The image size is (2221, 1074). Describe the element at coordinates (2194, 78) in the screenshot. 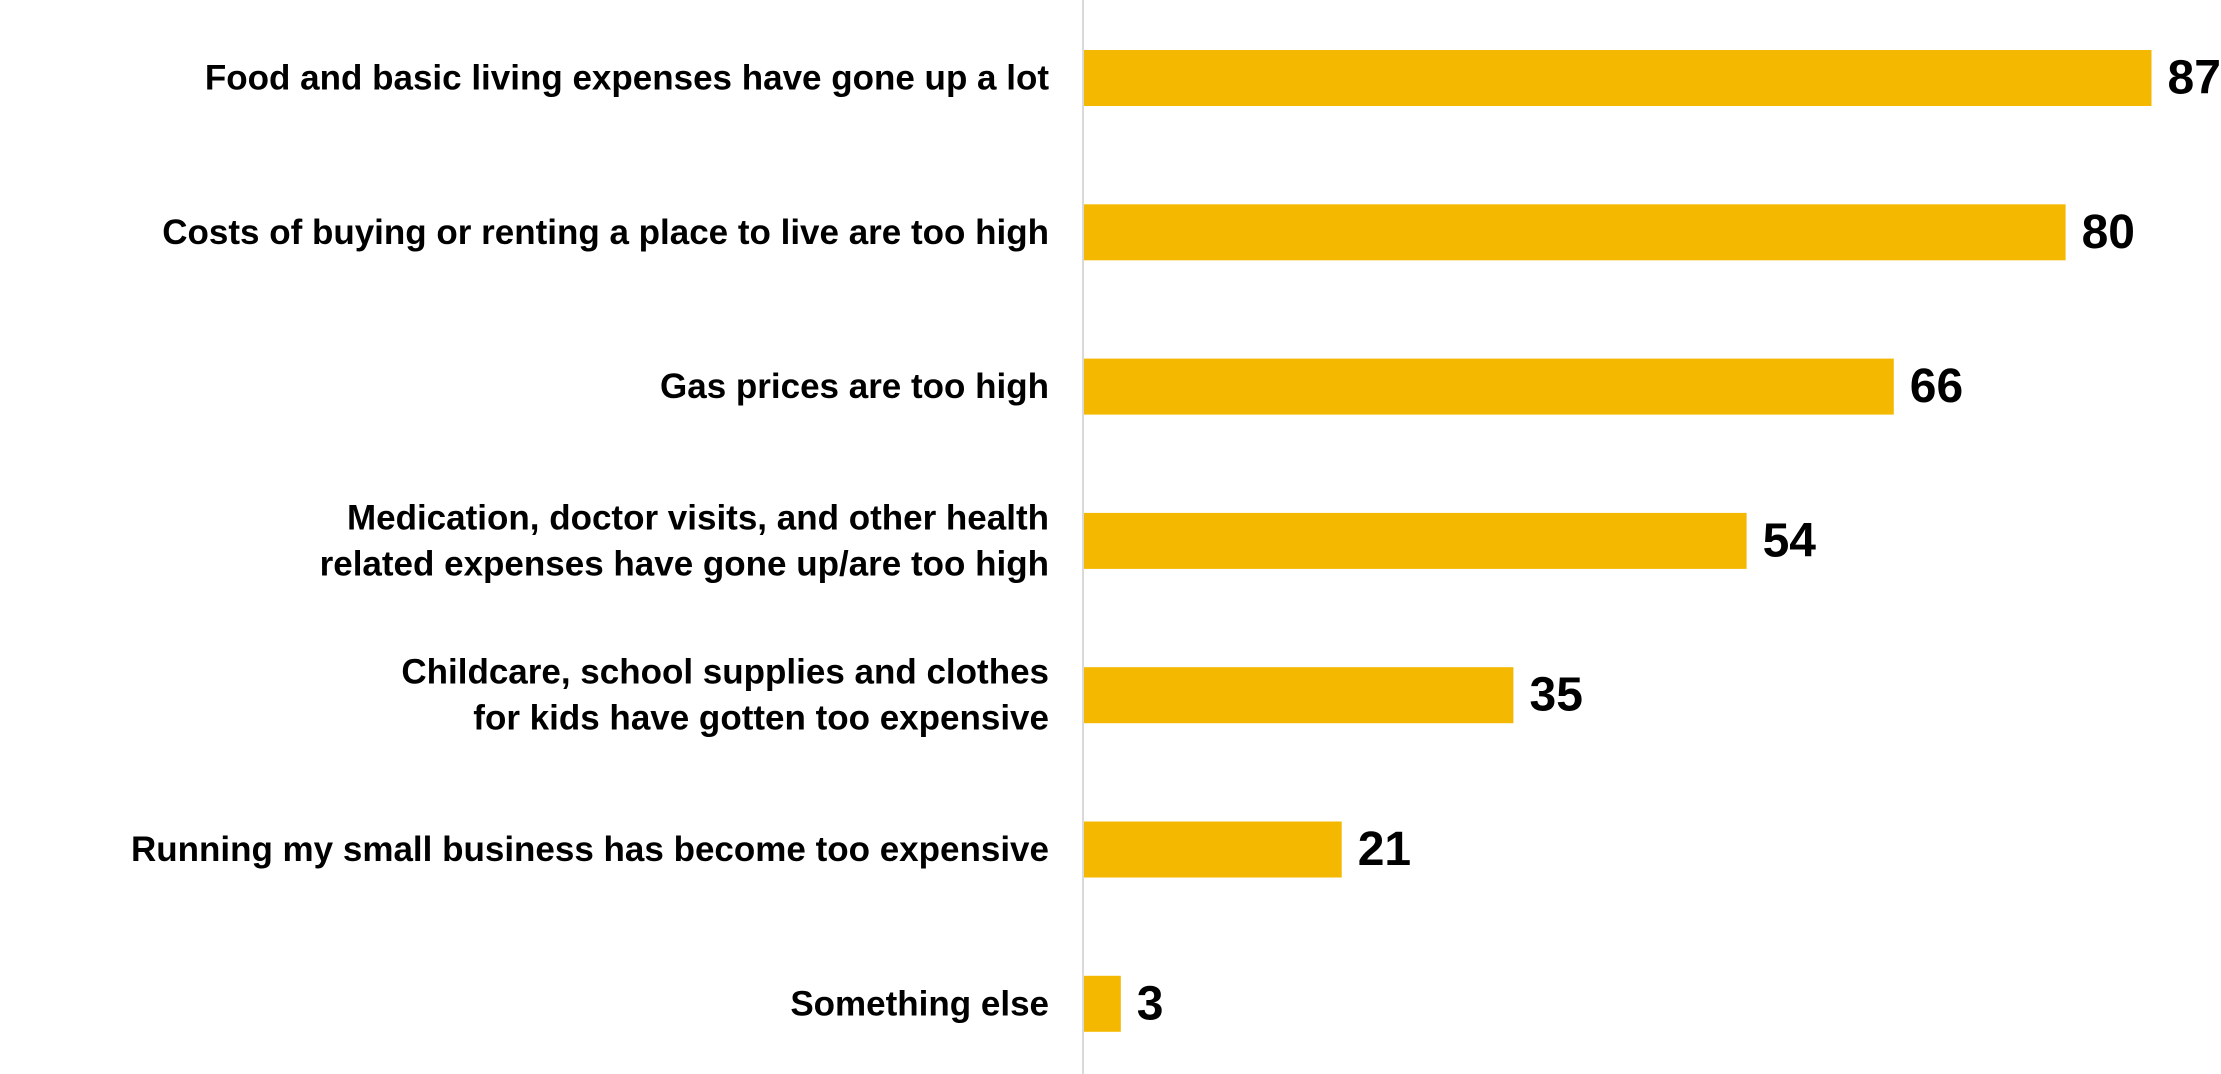

I see `value-label-1: 87` at that location.